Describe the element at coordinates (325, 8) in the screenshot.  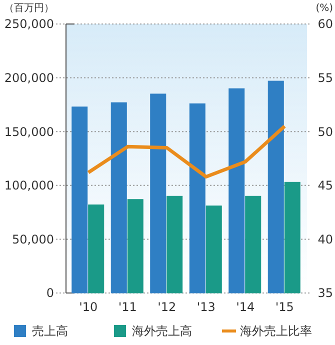
I see `y2-axis-title: (%)` at that location.